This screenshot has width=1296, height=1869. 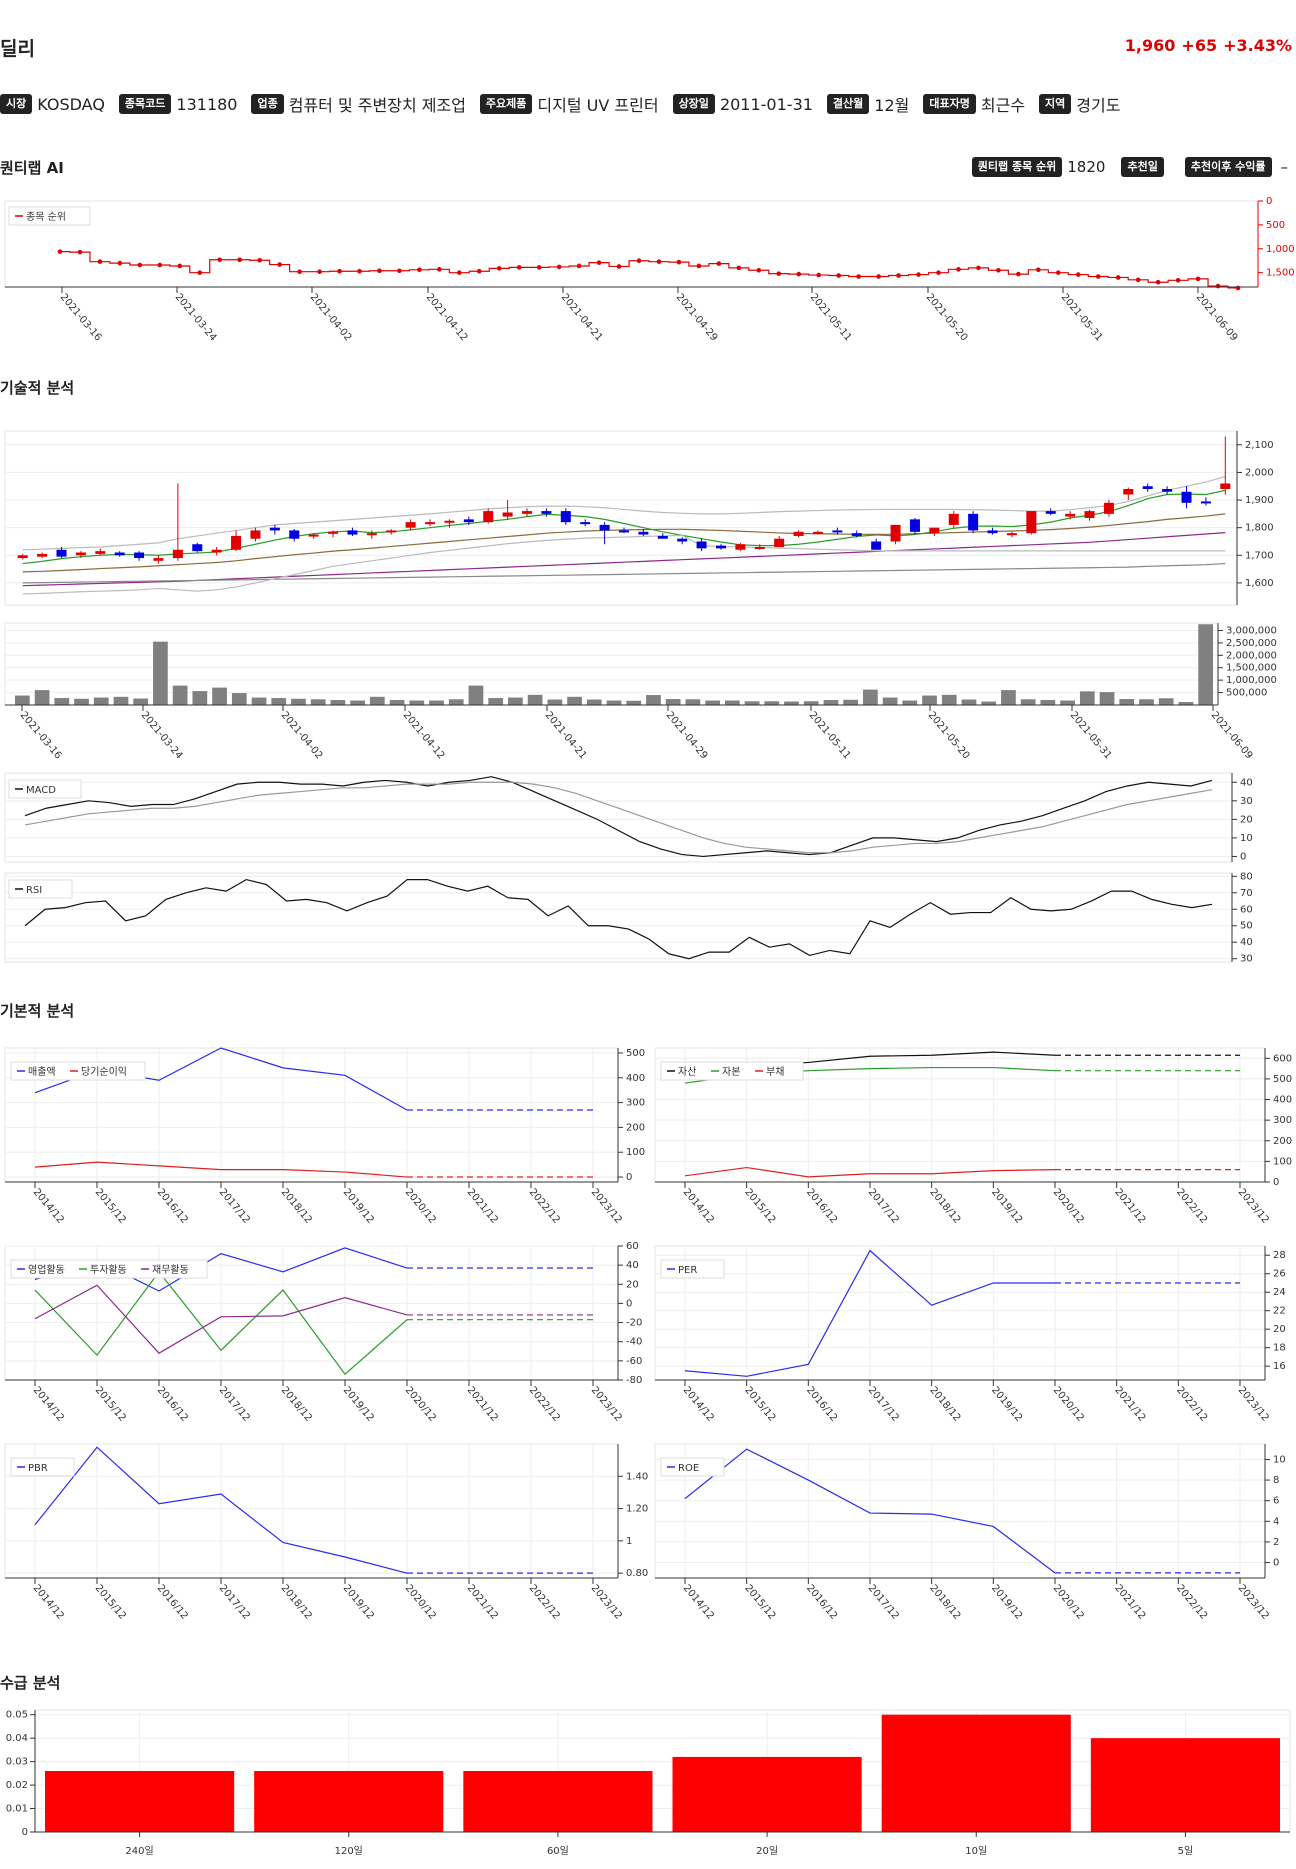 I want to click on cashflow-x-tick-label: 2018/12, so click(x=296, y=1404).